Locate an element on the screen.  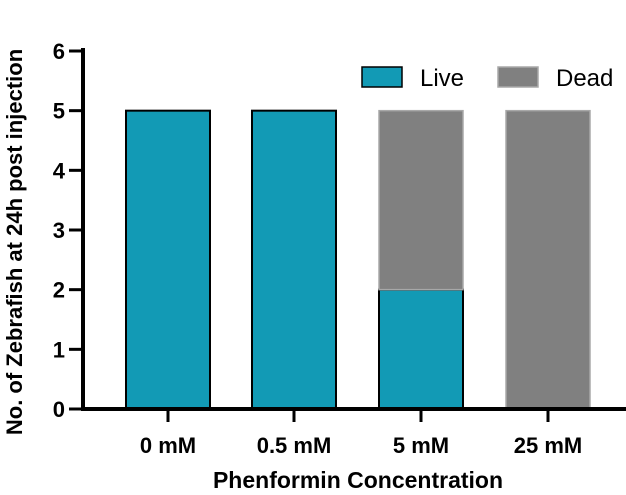
x-axis-title: Phenformin Concentration is located at coordinates (358, 480).